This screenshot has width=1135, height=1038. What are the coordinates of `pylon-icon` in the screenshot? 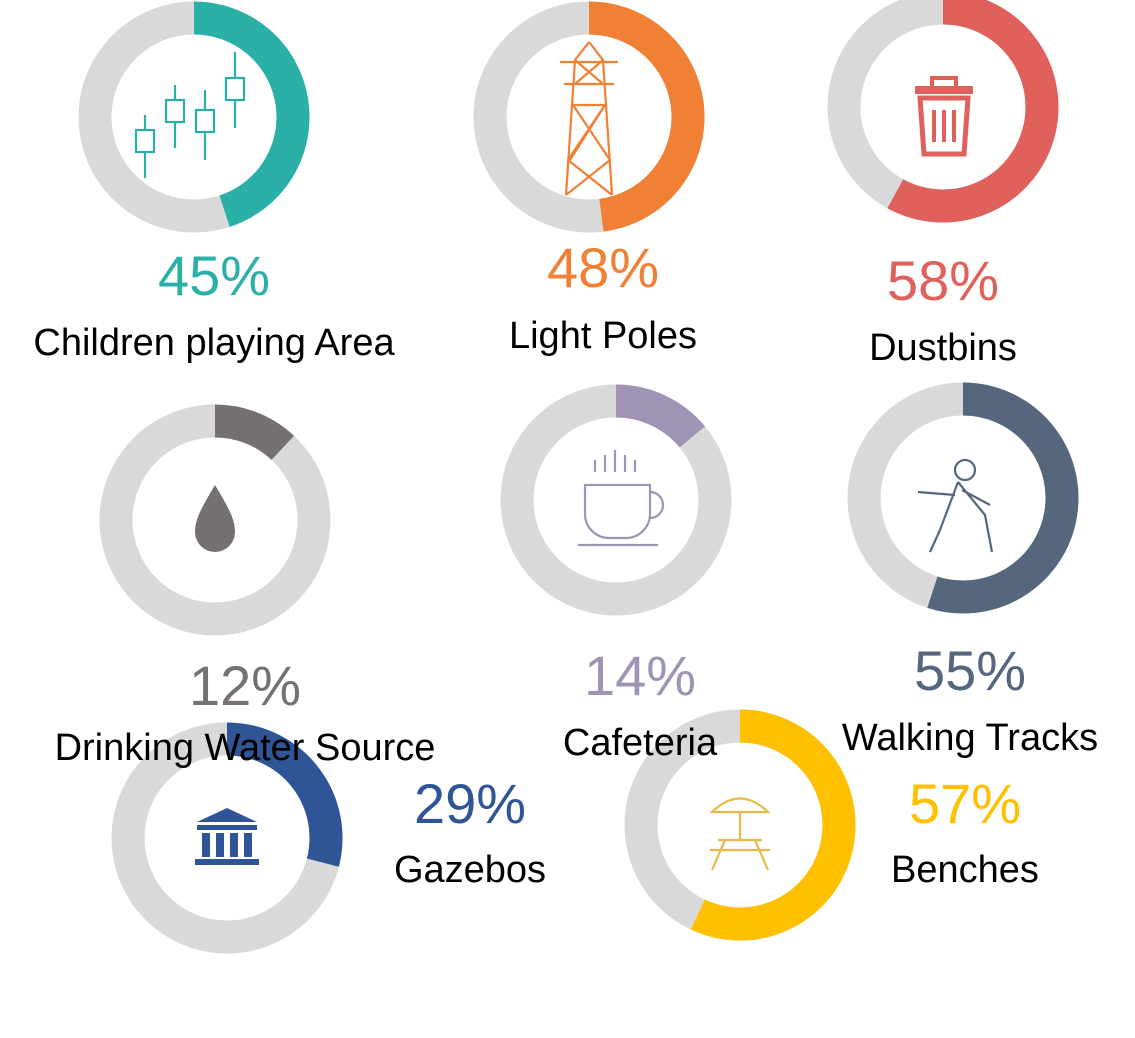 It's located at (589, 118).